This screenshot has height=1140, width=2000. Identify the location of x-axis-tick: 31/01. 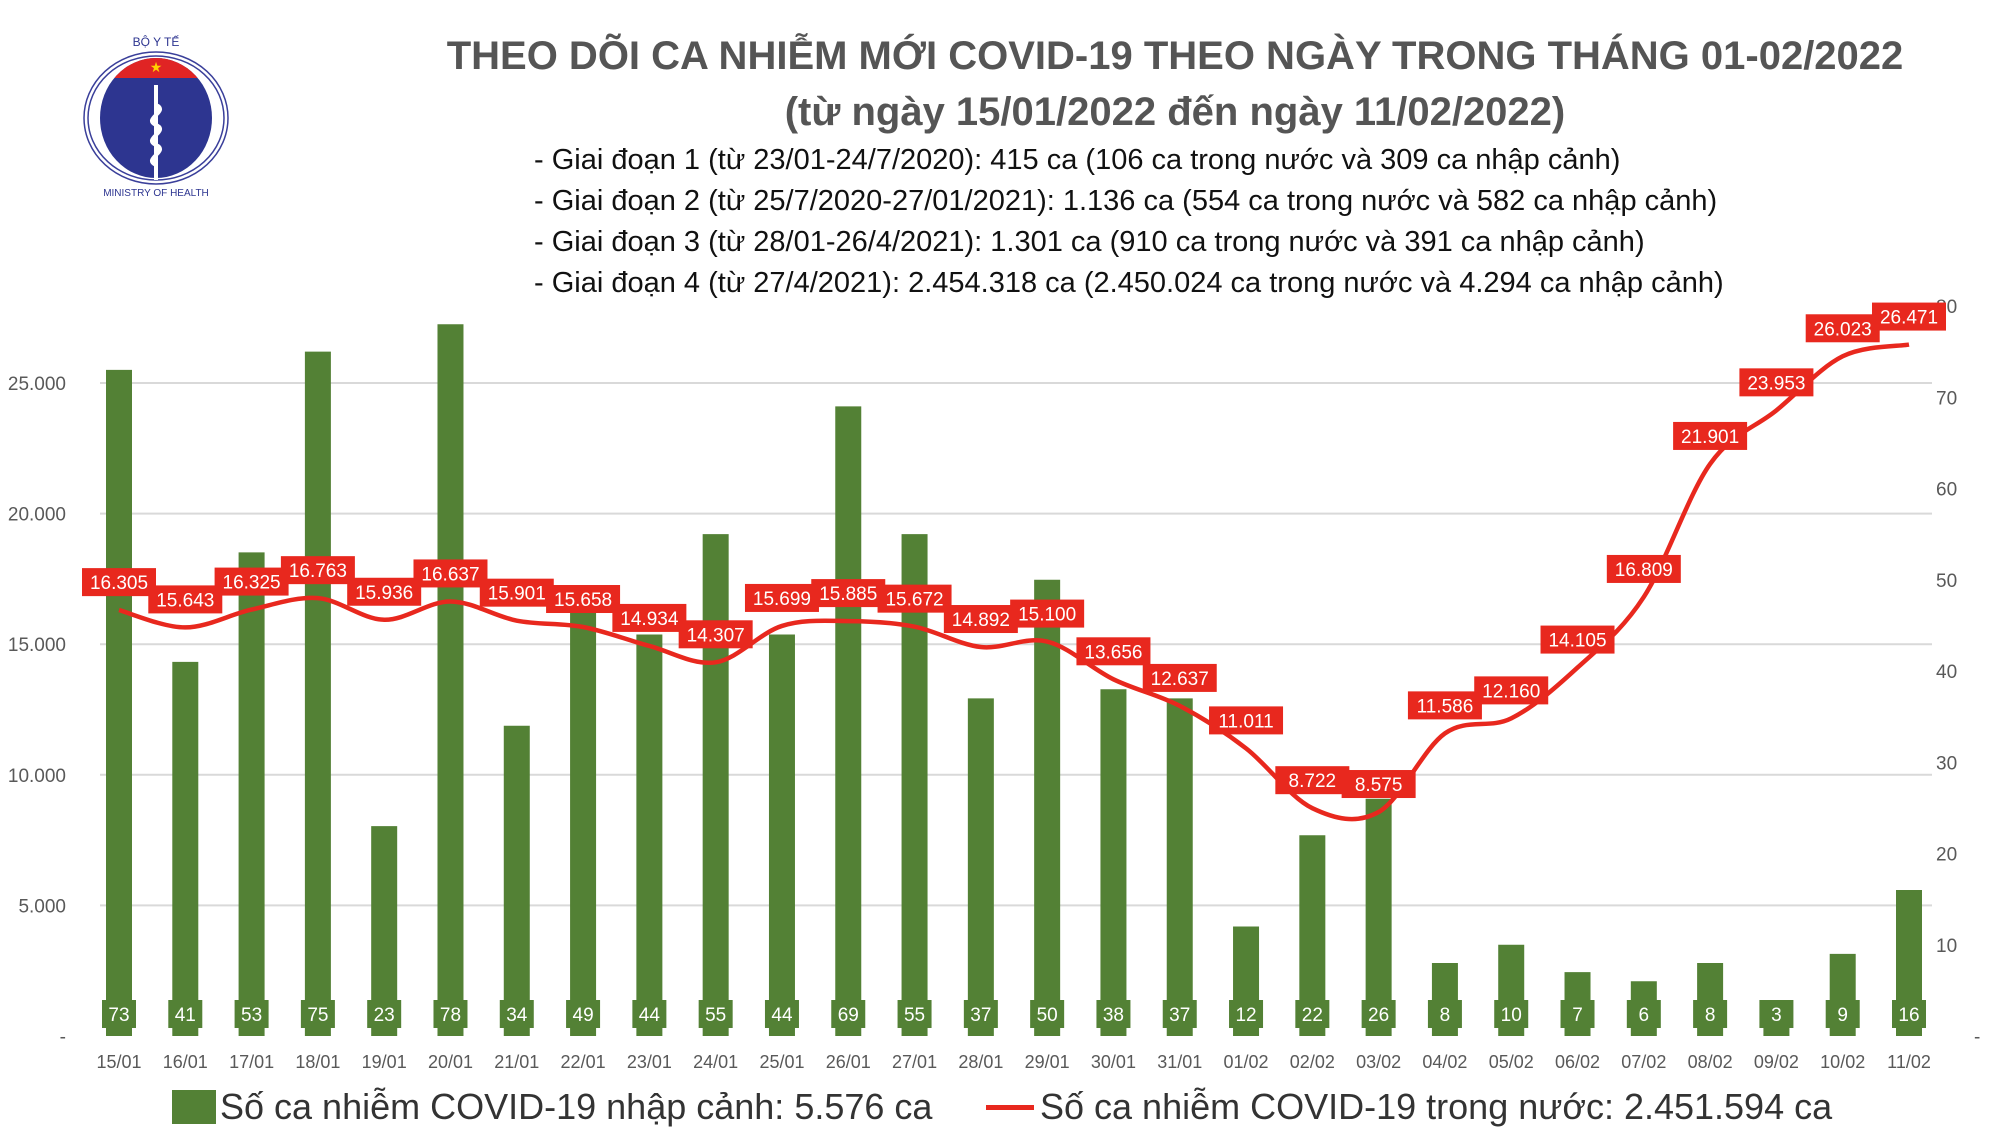
(1179, 1062).